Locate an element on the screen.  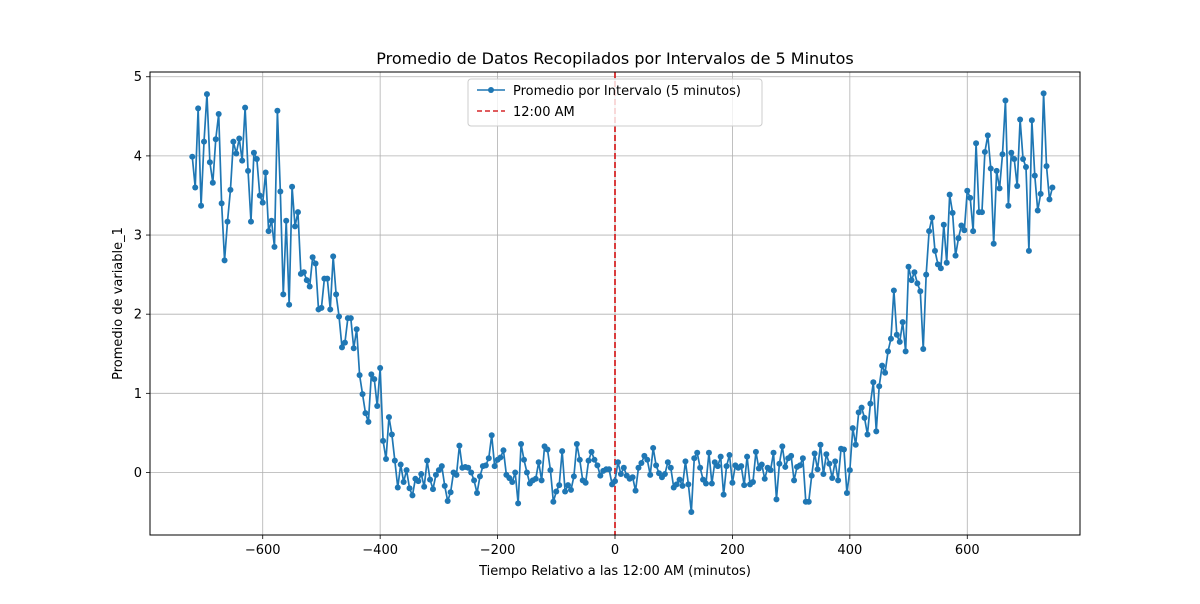
x-tick-label: 0 is located at coordinates (615, 550).